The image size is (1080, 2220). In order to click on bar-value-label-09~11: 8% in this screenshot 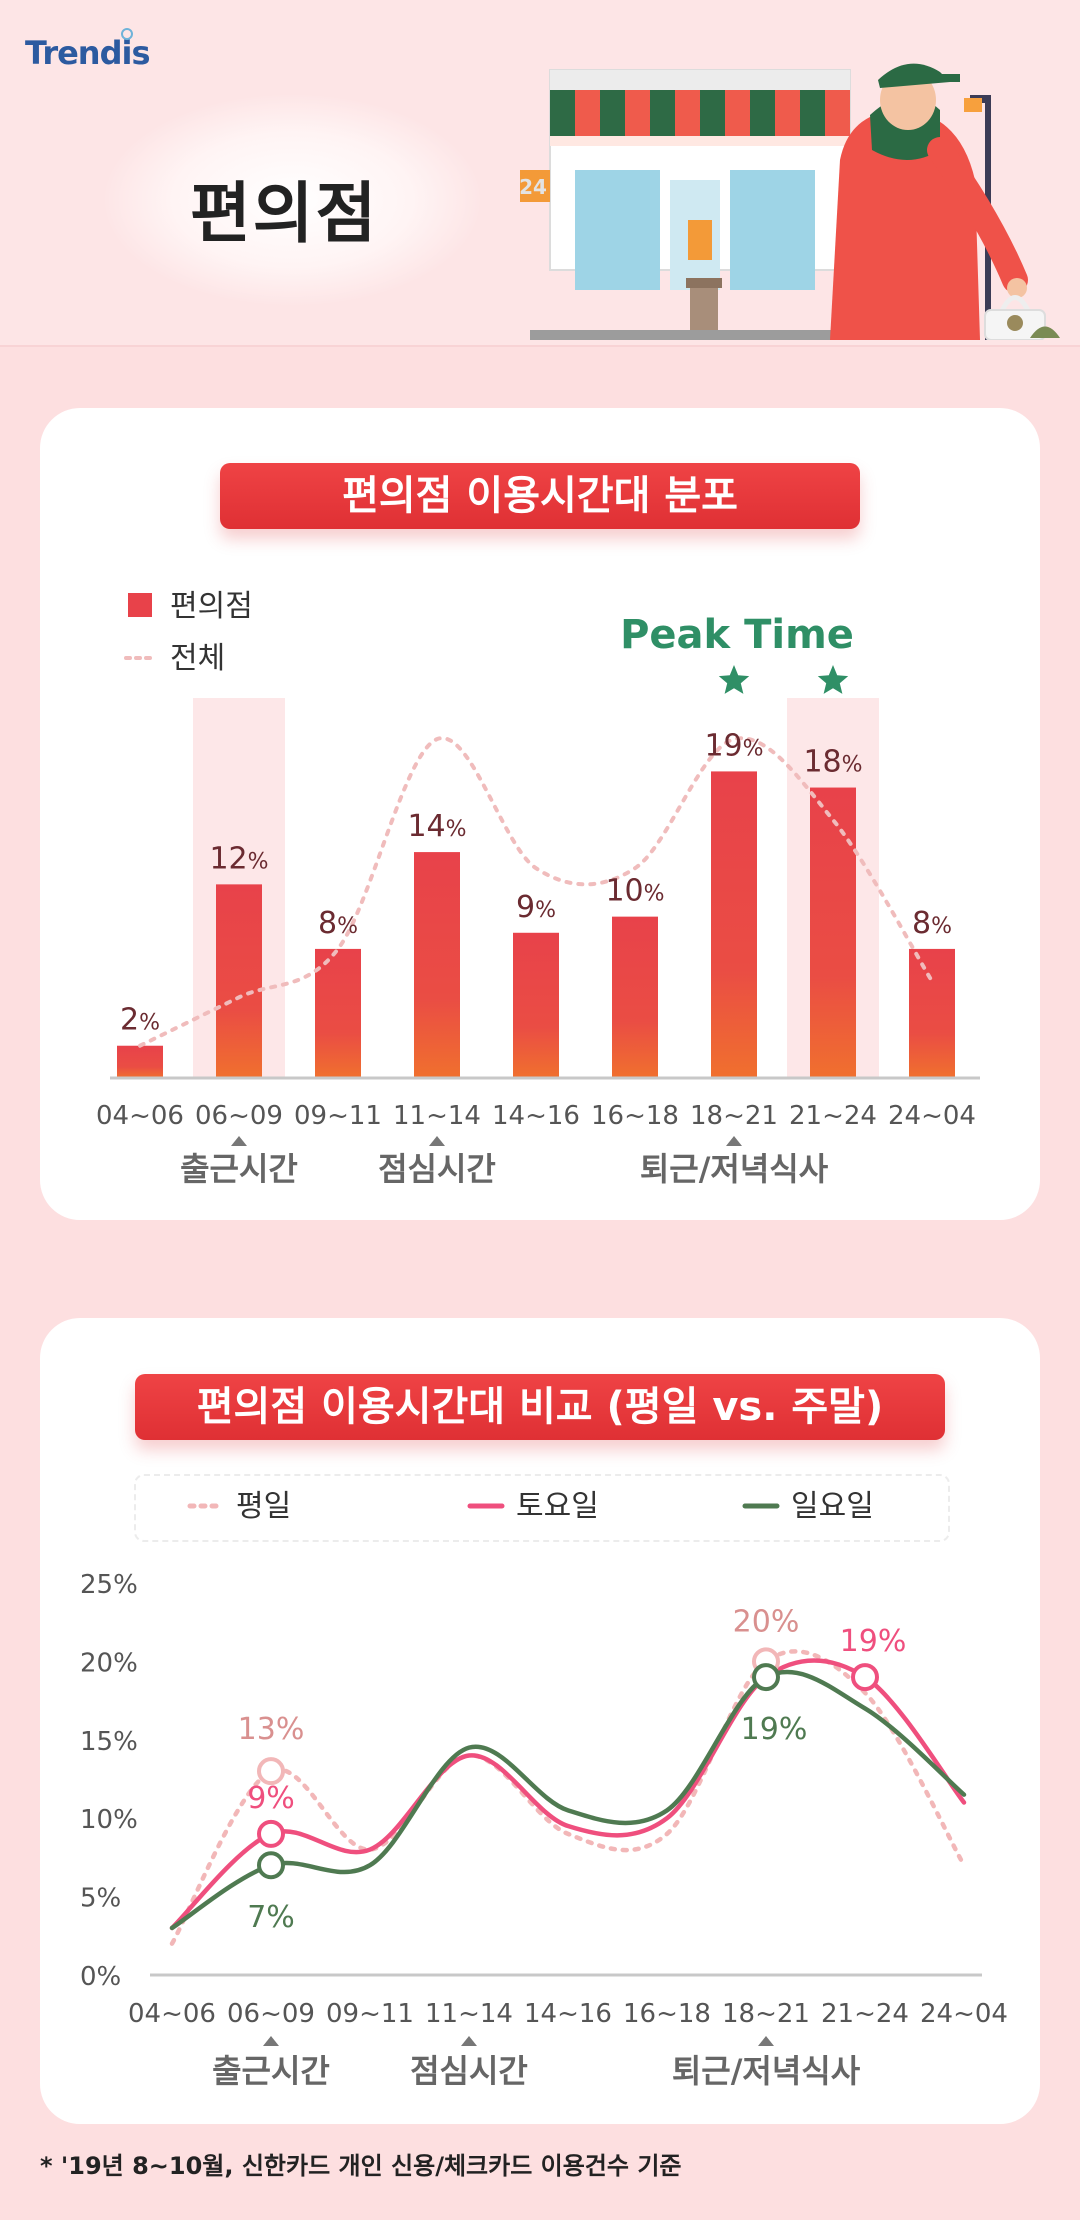, I will do `click(338, 923)`.